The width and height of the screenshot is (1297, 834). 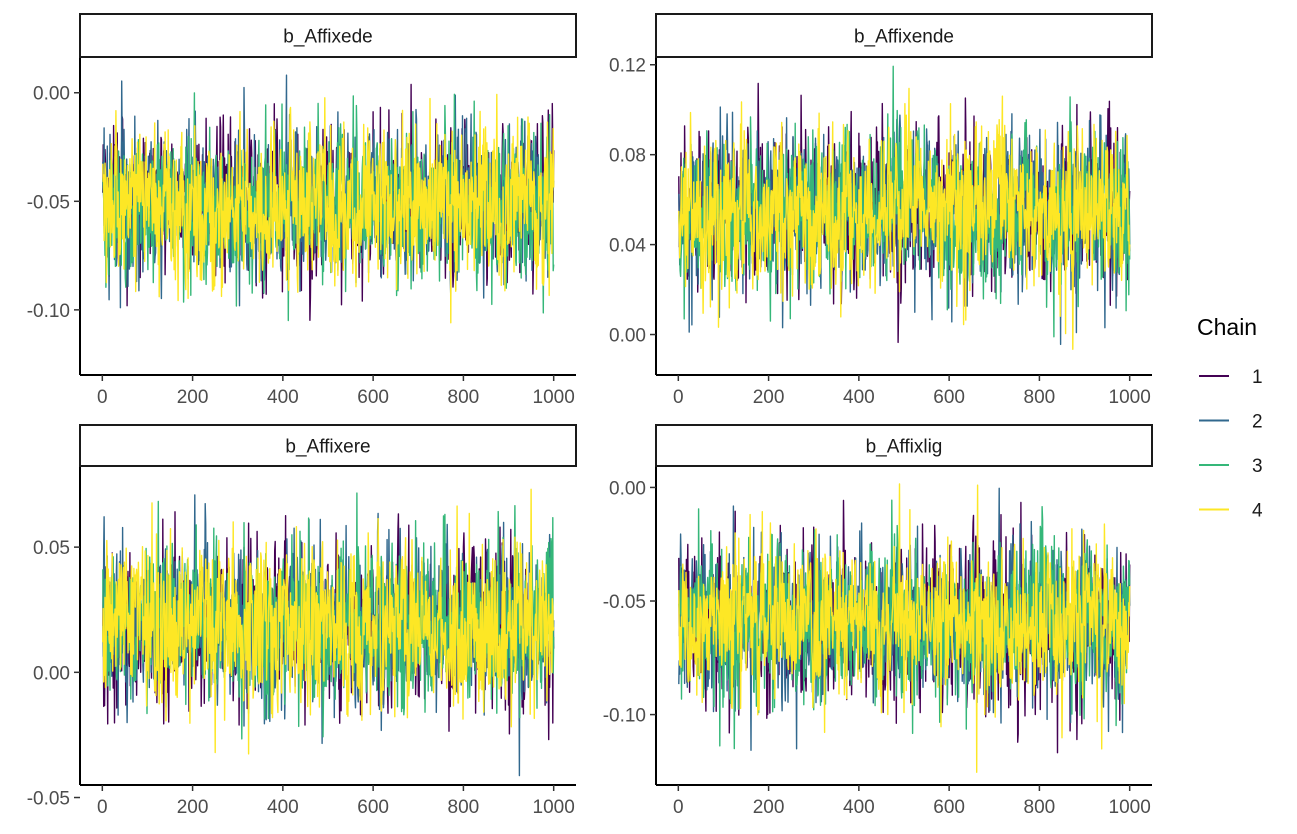 I want to click on y-tick-label: 0.12, so click(x=627, y=66).